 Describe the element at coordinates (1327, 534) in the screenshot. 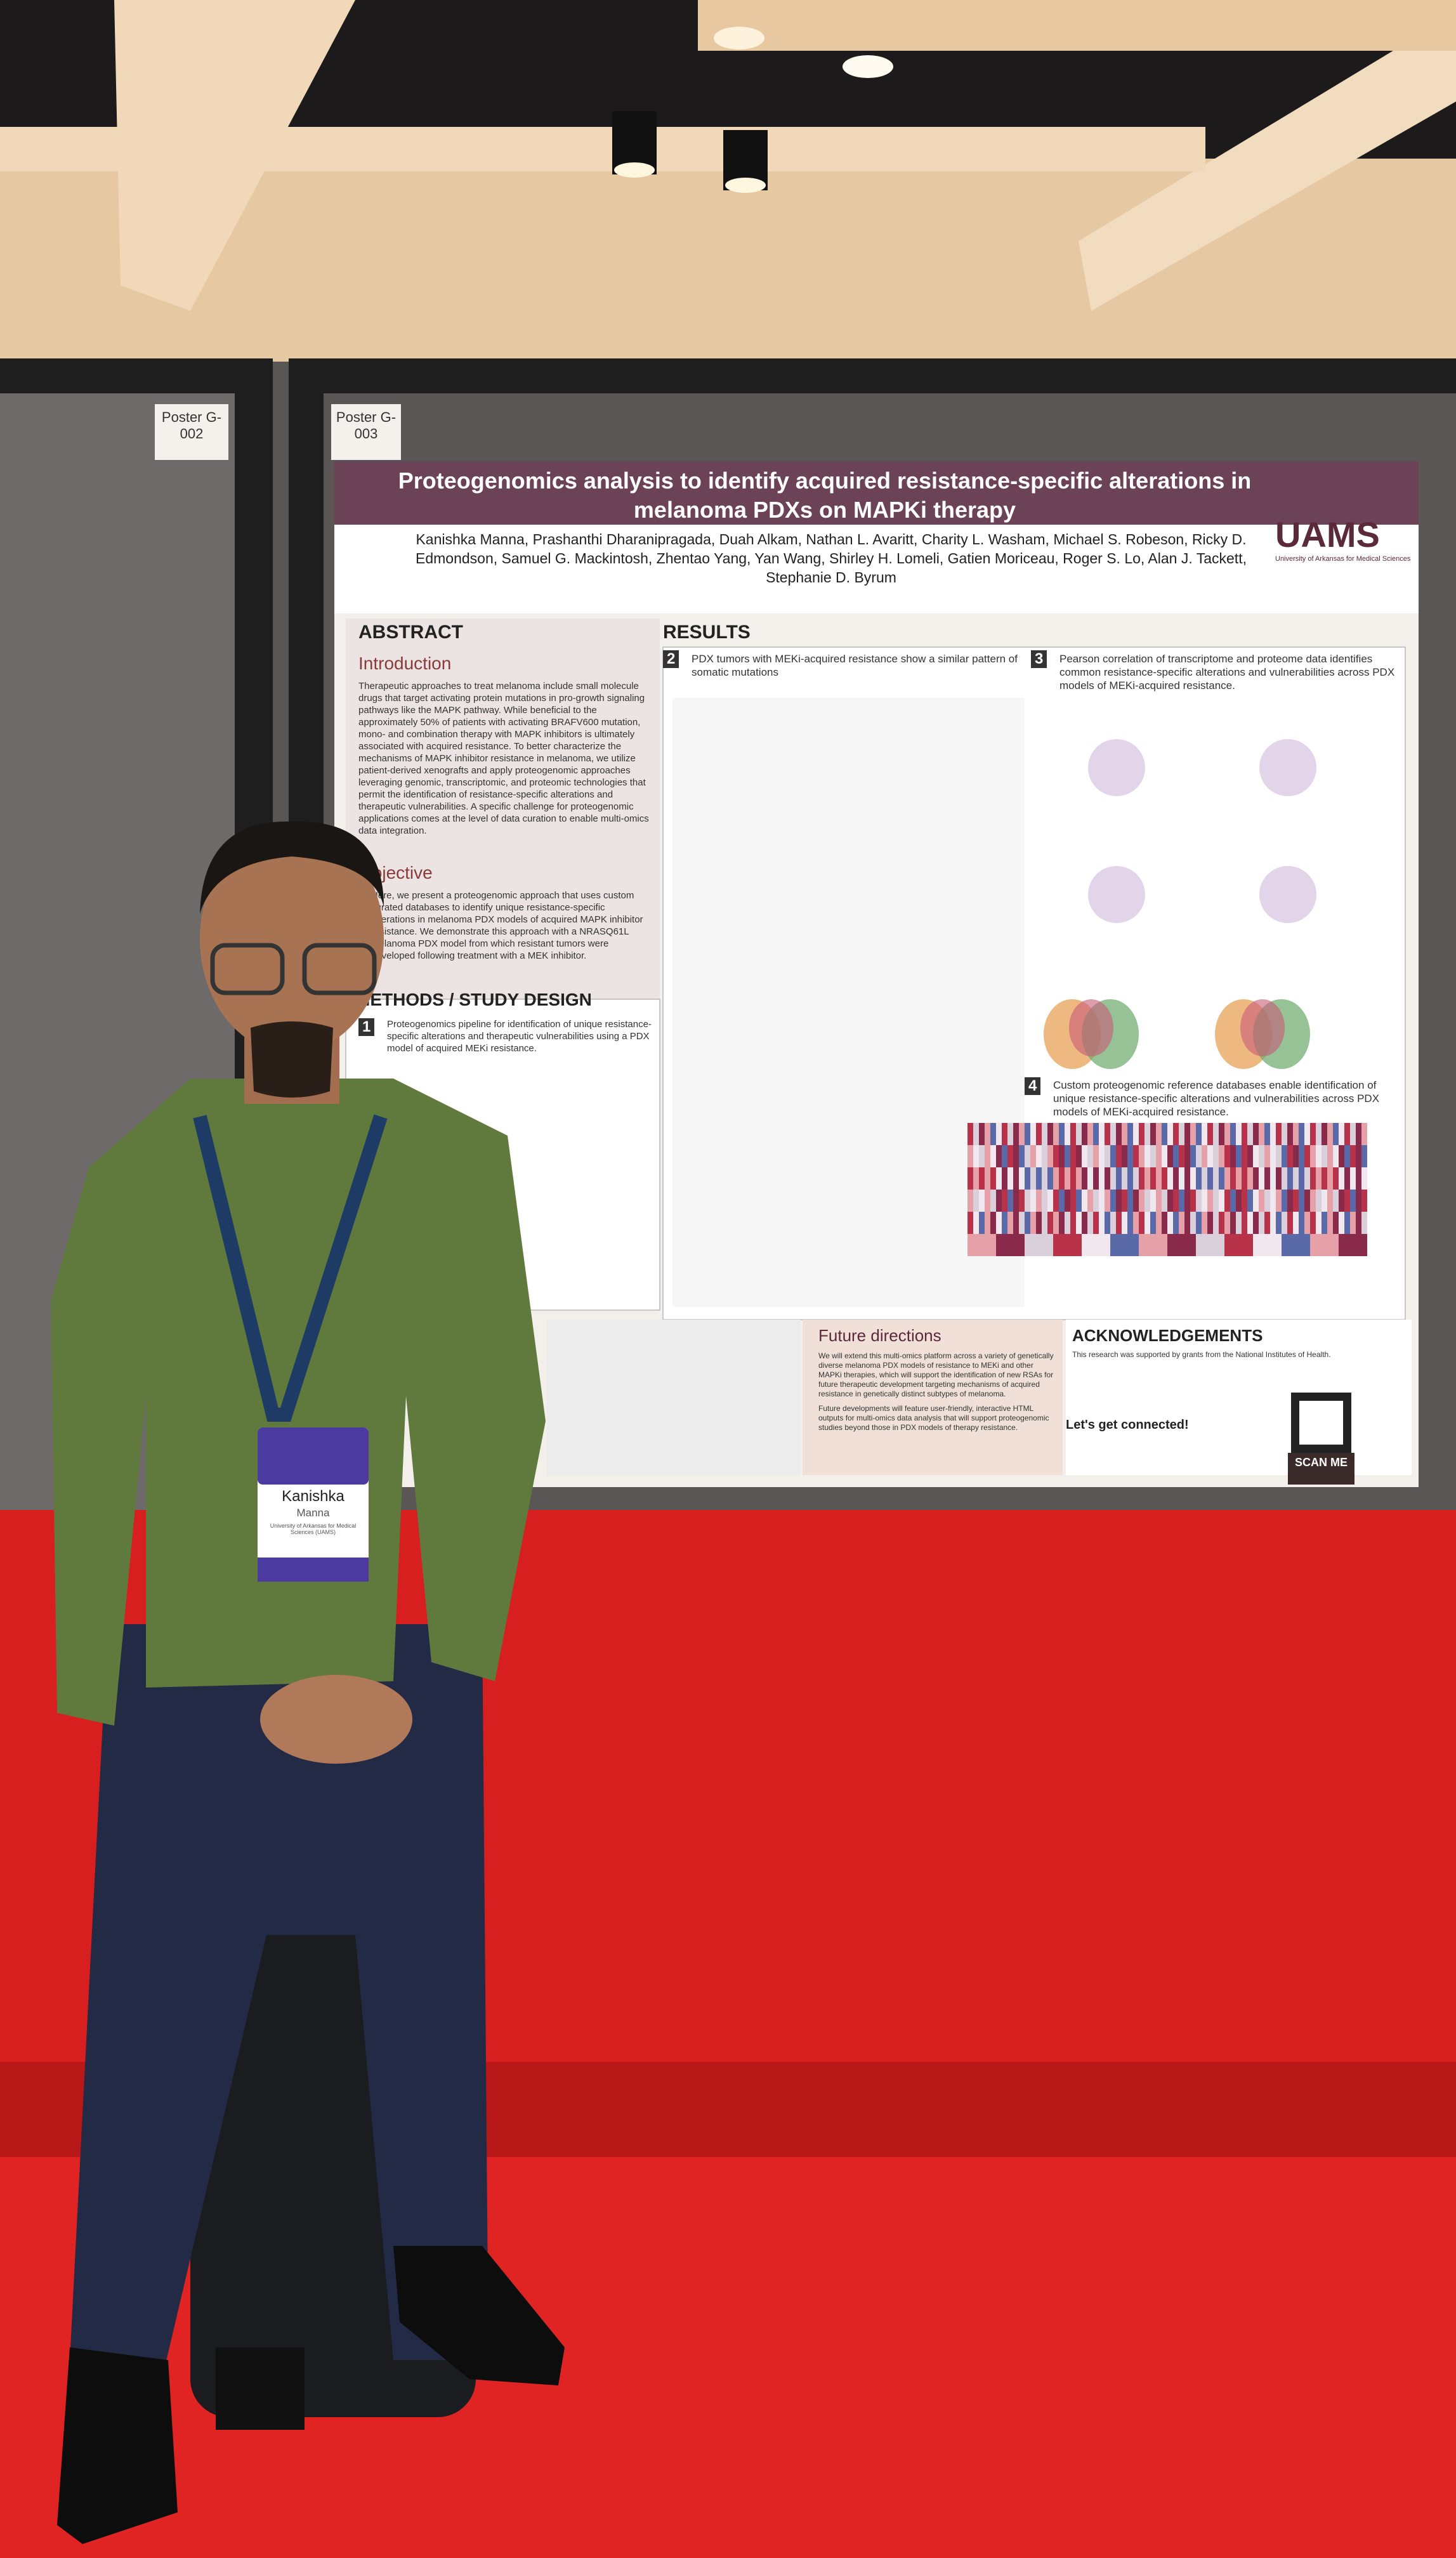

I see `logo: UAMS` at that location.